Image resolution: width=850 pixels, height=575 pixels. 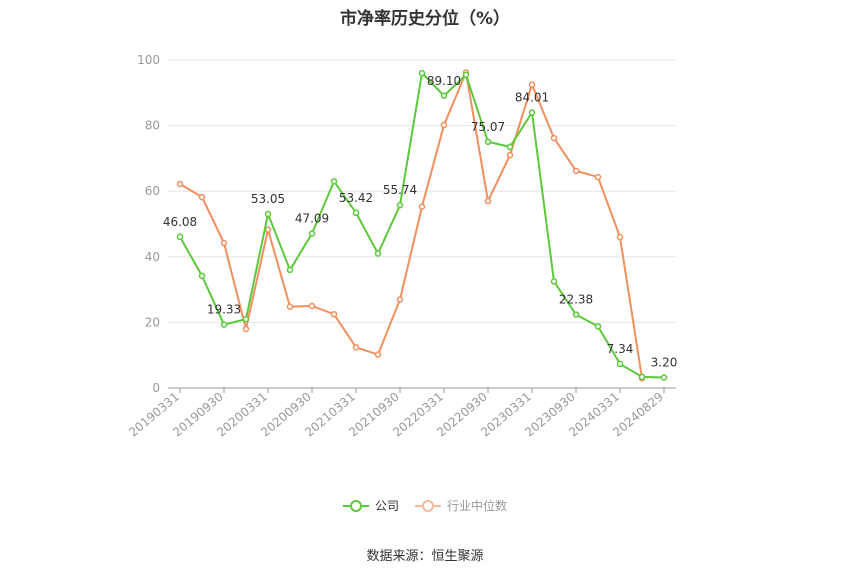 I want to click on y-tick-label: 40, so click(x=152, y=257).